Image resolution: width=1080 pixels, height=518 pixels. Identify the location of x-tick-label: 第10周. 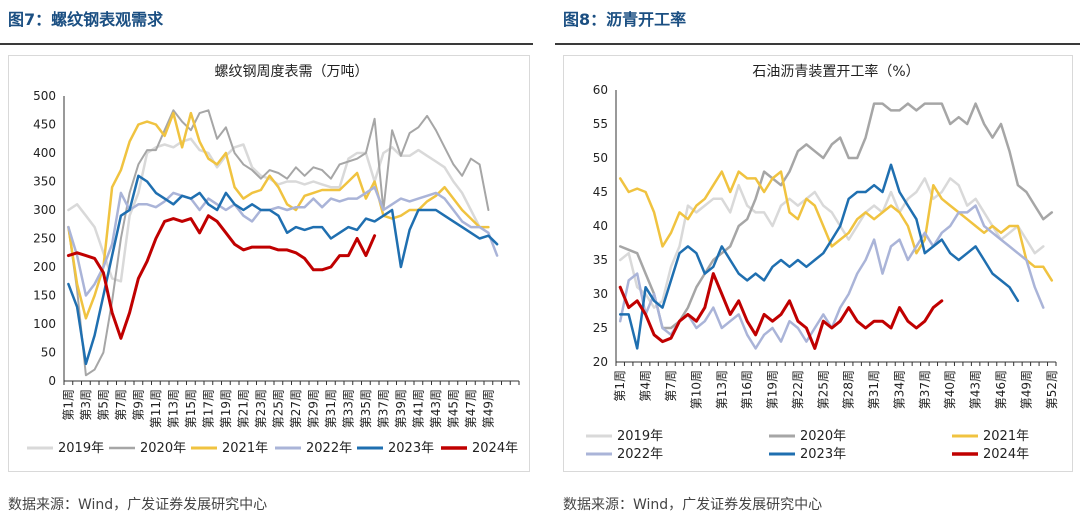
(696, 389).